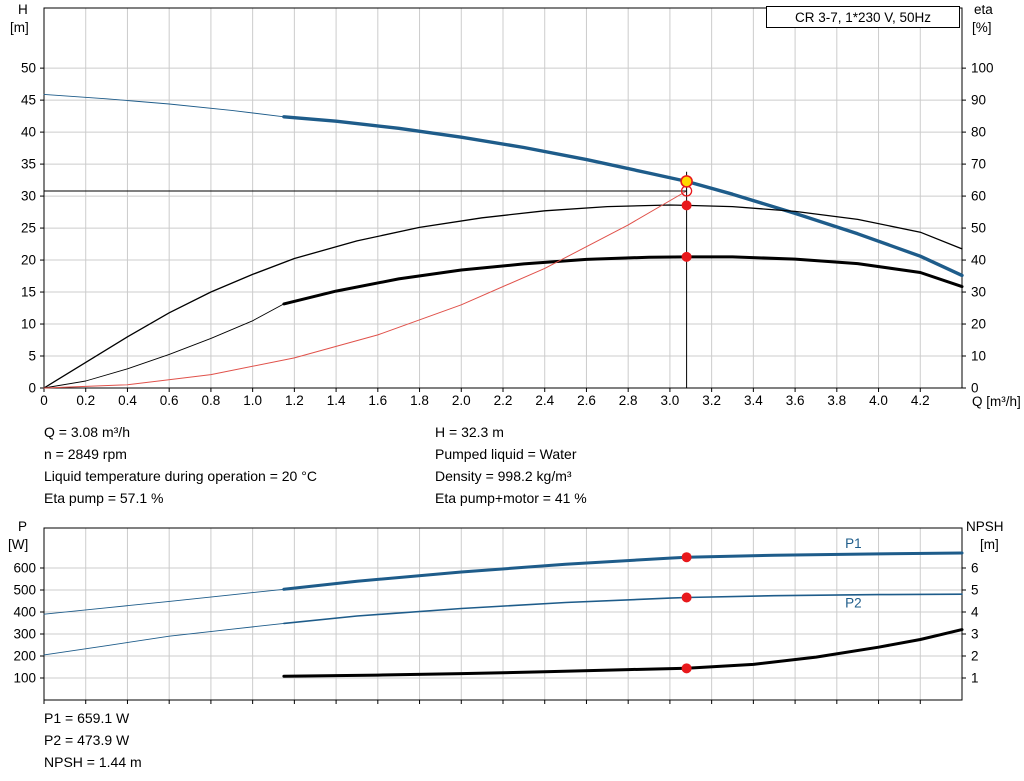 The height and width of the screenshot is (781, 1024). Describe the element at coordinates (24, 589) in the screenshot. I see `yl-tick-label: 500` at that location.